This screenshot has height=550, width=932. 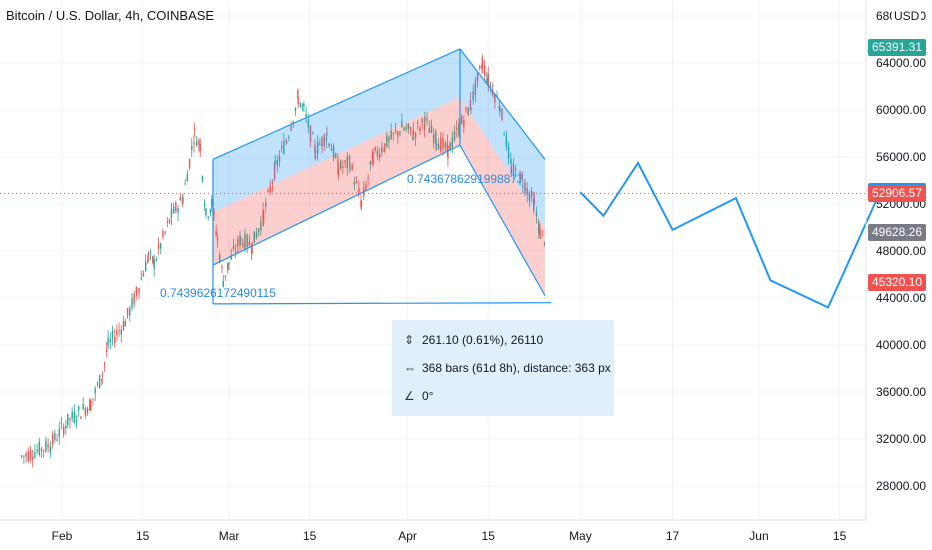 What do you see at coordinates (433, 531) in the screenshot?
I see `time-axis: Feb 15 Mar 15 Apr 15 May 17 Jun 15` at bounding box center [433, 531].